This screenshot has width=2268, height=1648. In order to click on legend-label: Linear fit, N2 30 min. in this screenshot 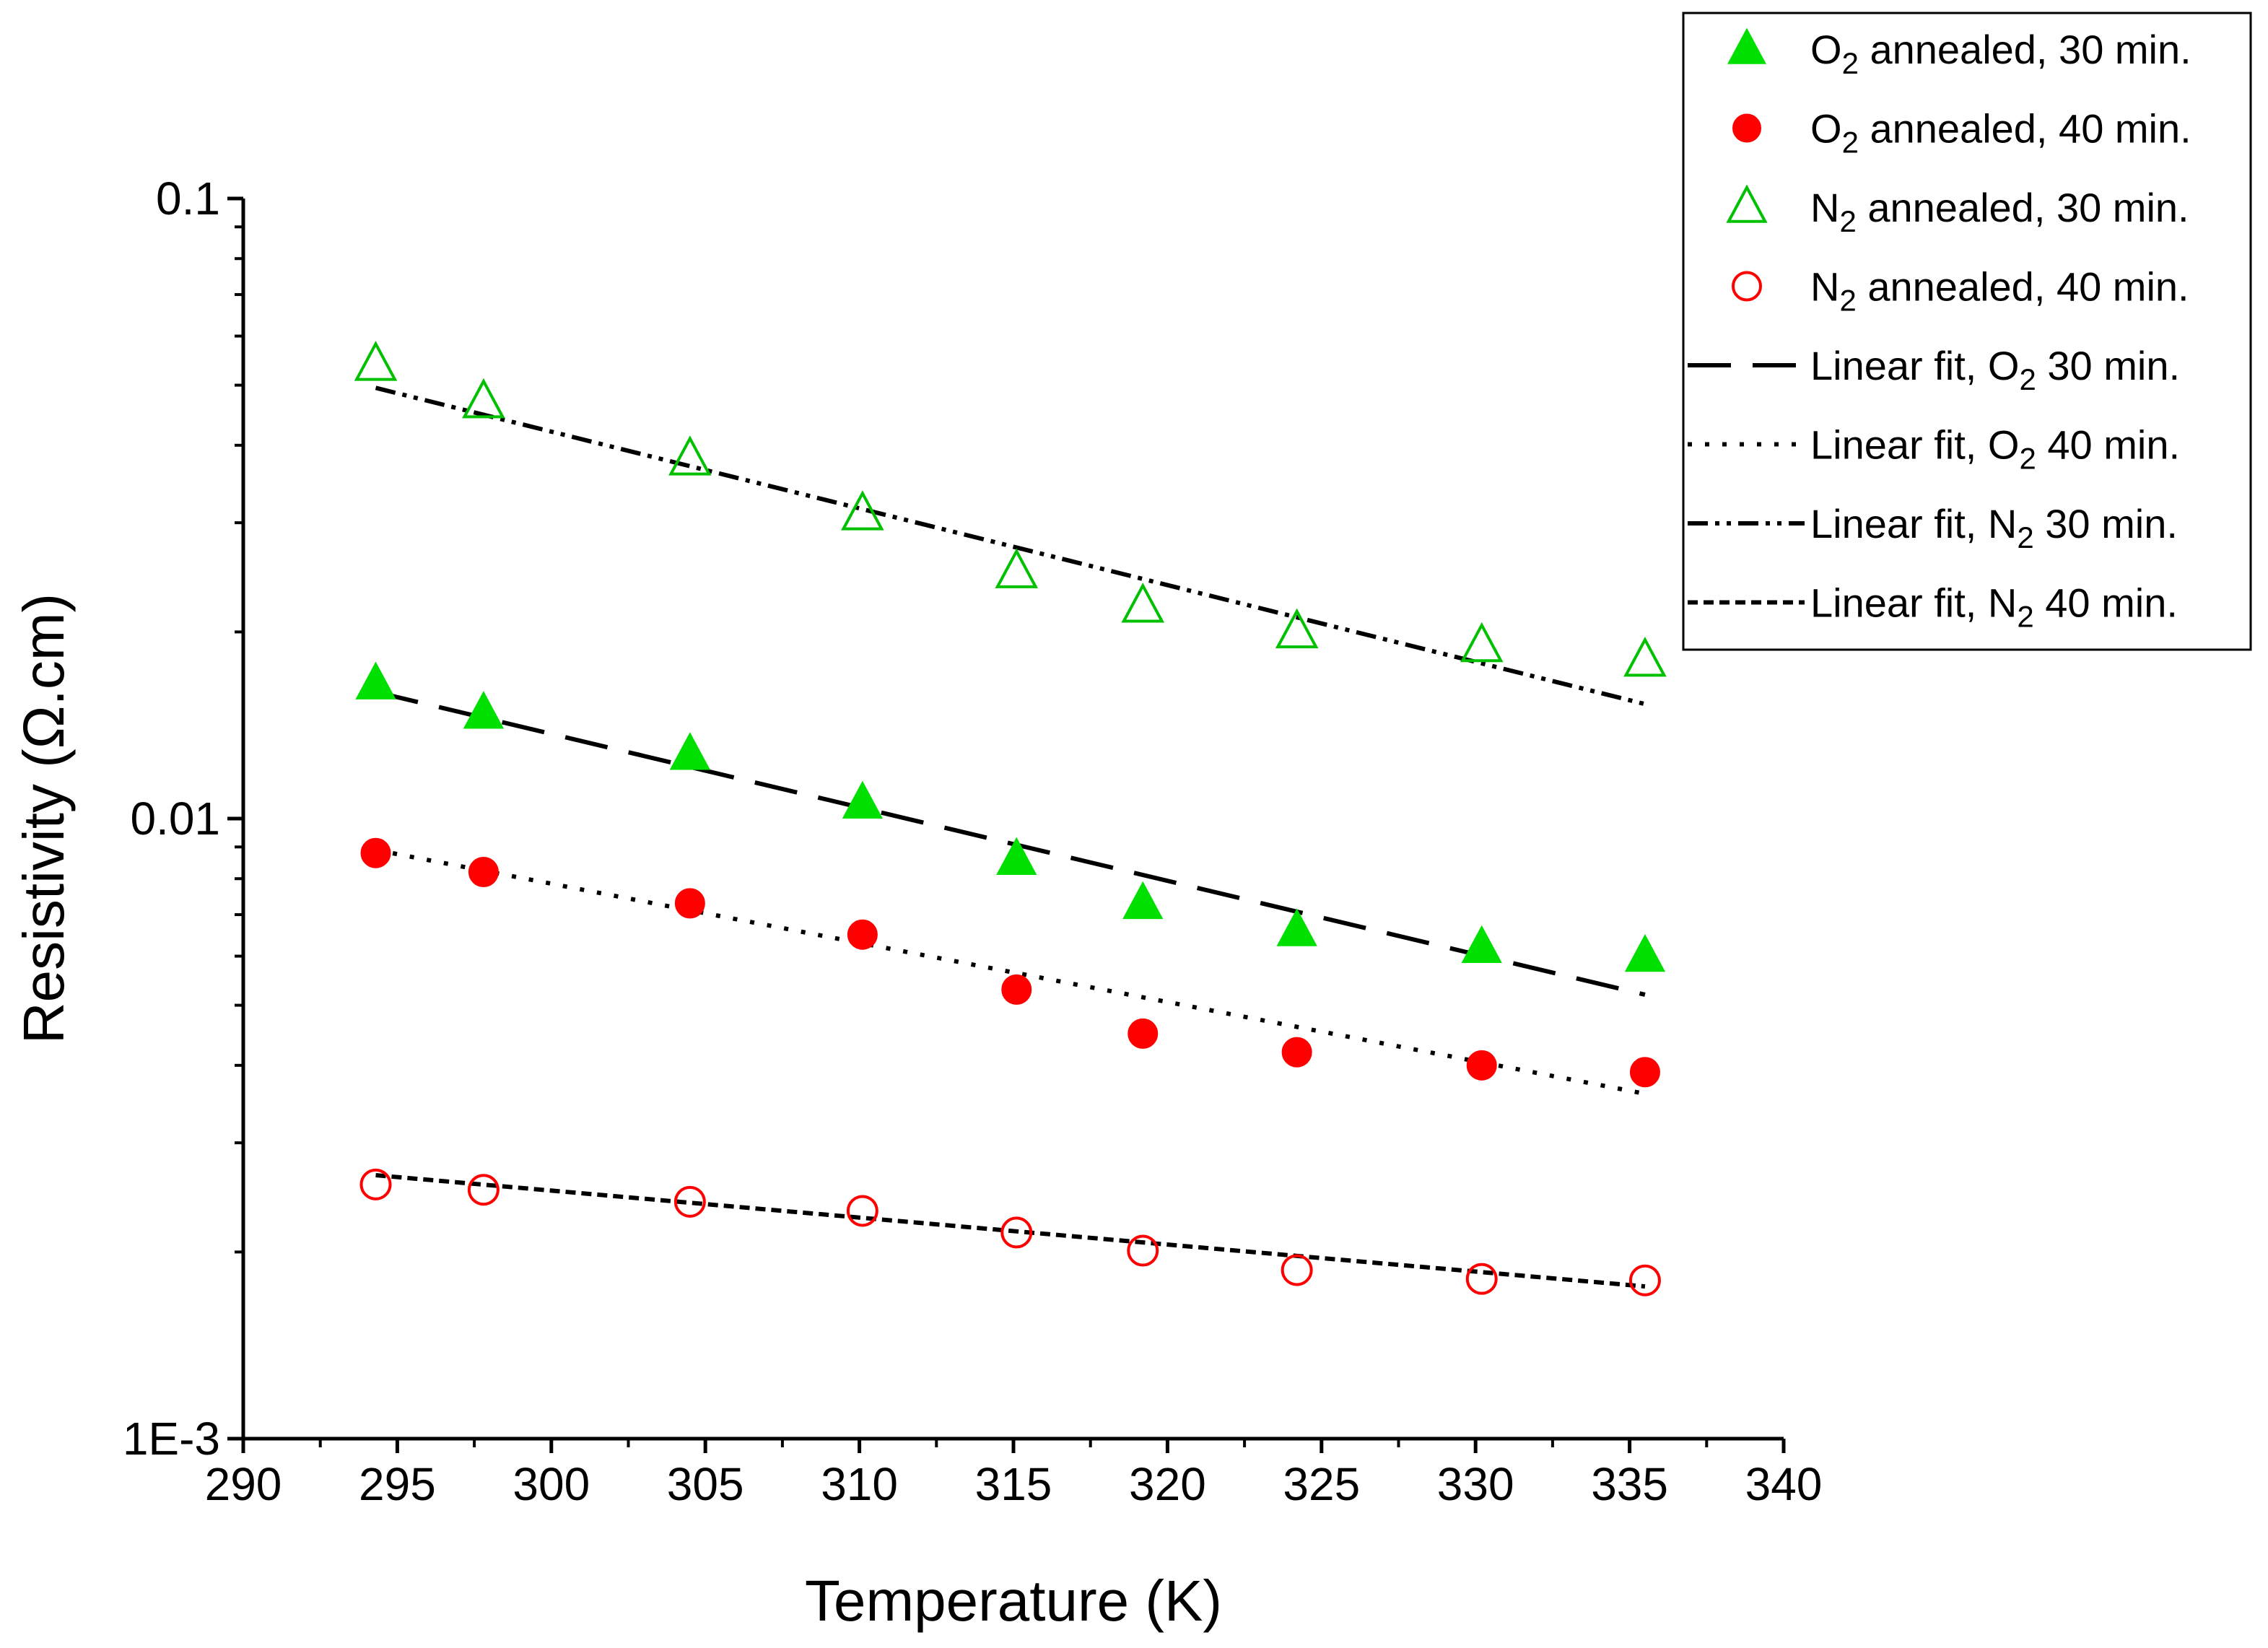, I will do `click(1994, 527)`.